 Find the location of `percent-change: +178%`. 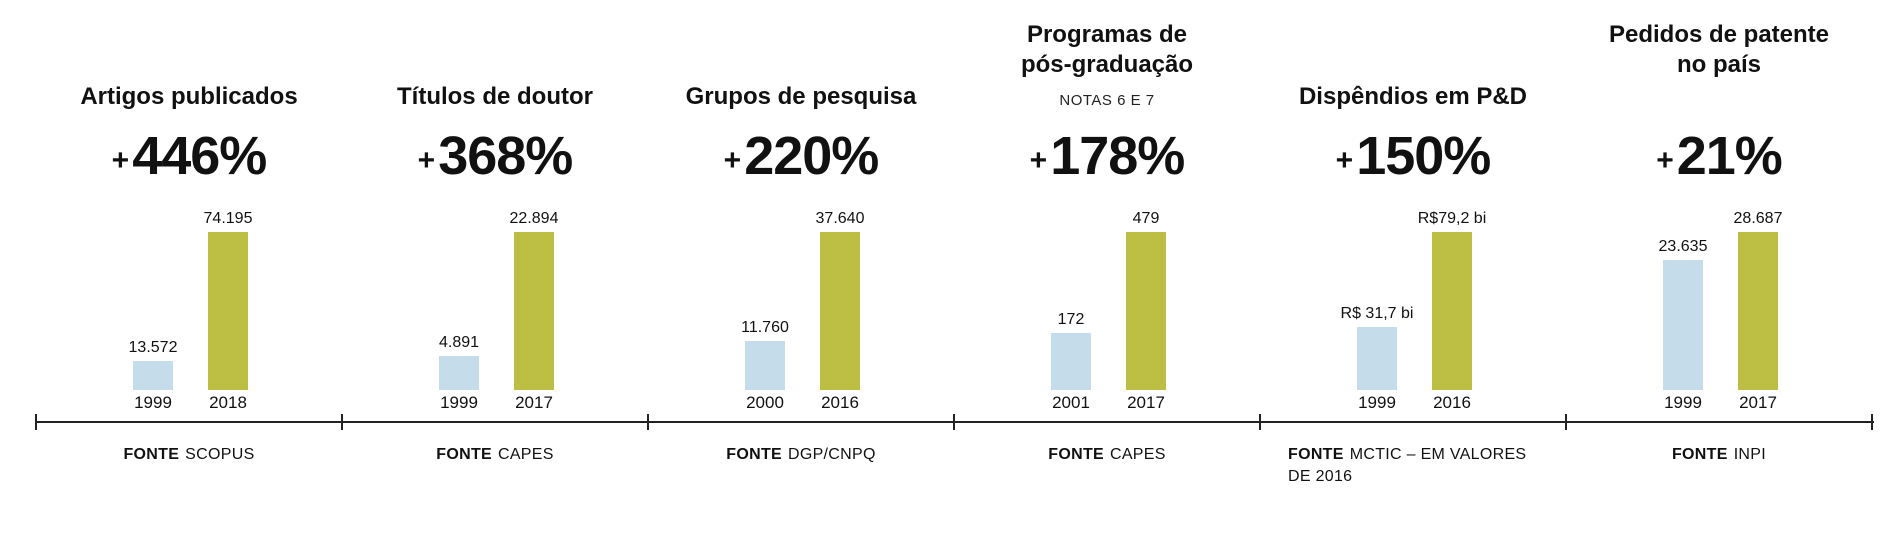

percent-change: +178% is located at coordinates (1107, 158).